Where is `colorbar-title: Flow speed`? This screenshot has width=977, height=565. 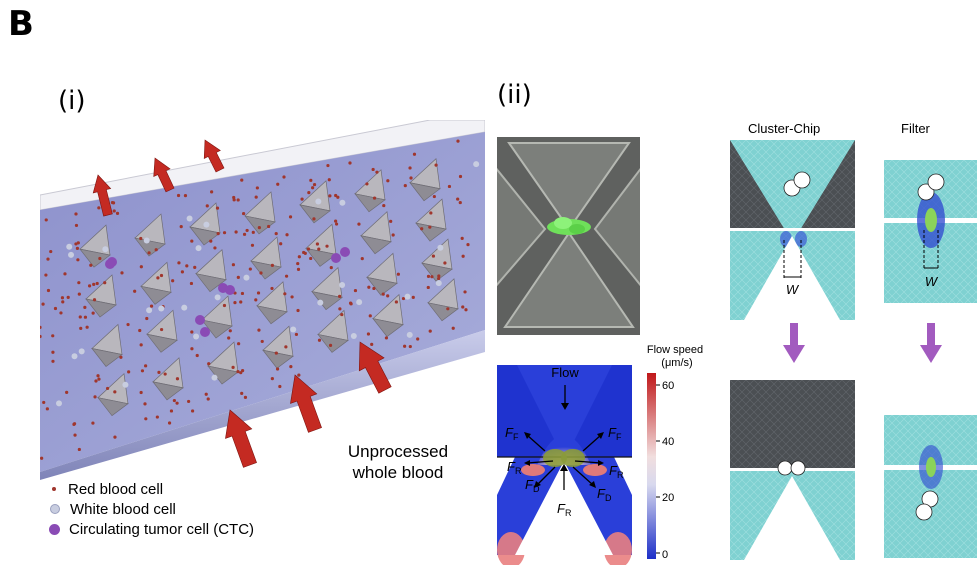
colorbar-title: Flow speed is located at coordinates (675, 350).